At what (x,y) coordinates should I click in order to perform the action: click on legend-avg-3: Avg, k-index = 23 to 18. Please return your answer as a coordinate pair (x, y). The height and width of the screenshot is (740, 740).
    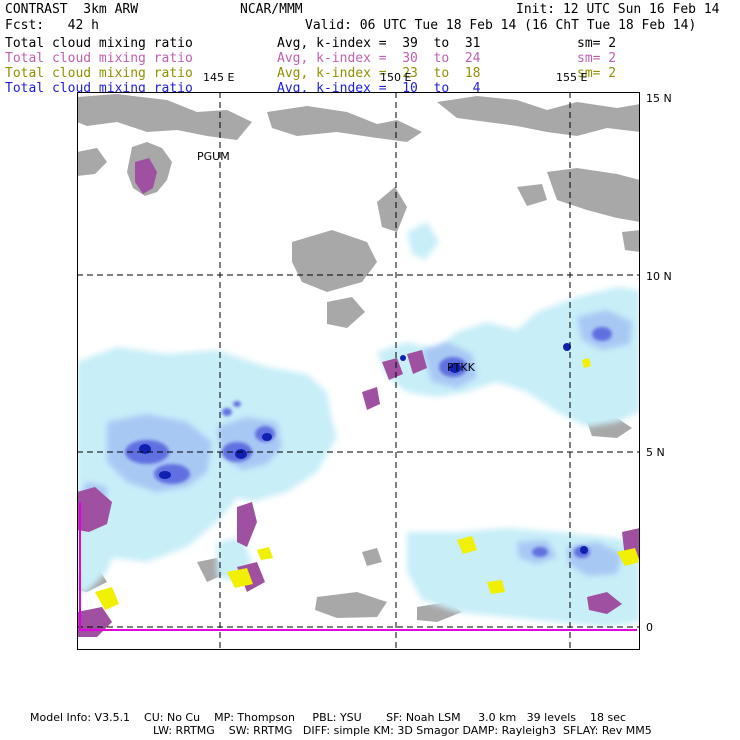
    Looking at the image, I should click on (379, 73).